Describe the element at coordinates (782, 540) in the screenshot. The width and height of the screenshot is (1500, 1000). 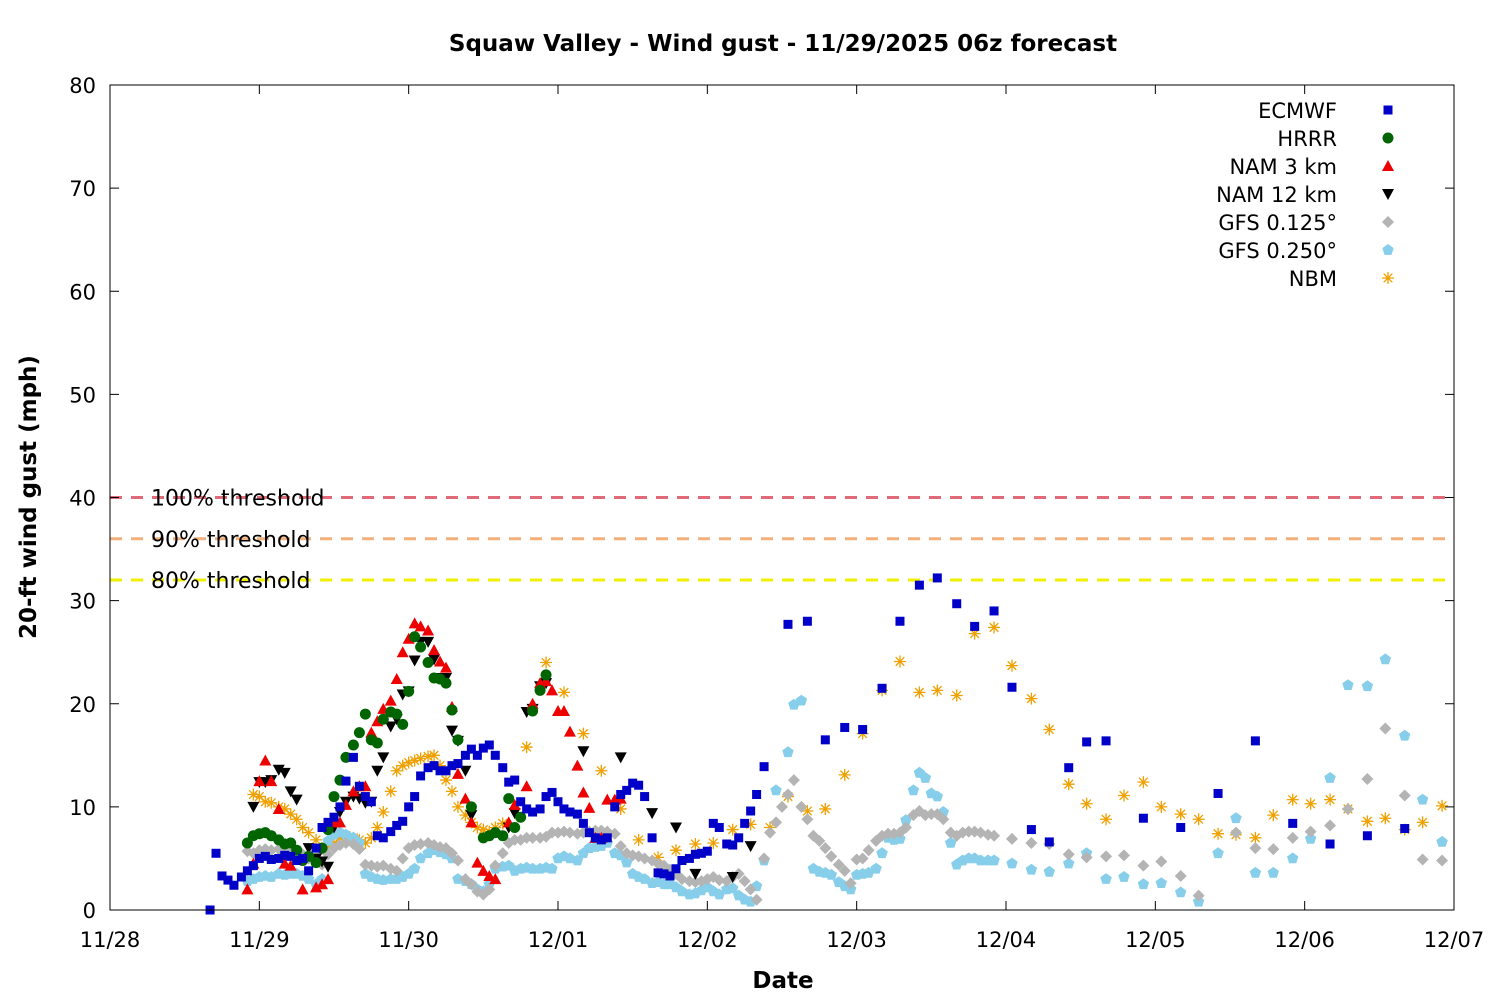
I see `threshold-lines: 100% threshold 90% threshold 80% threshold` at that location.